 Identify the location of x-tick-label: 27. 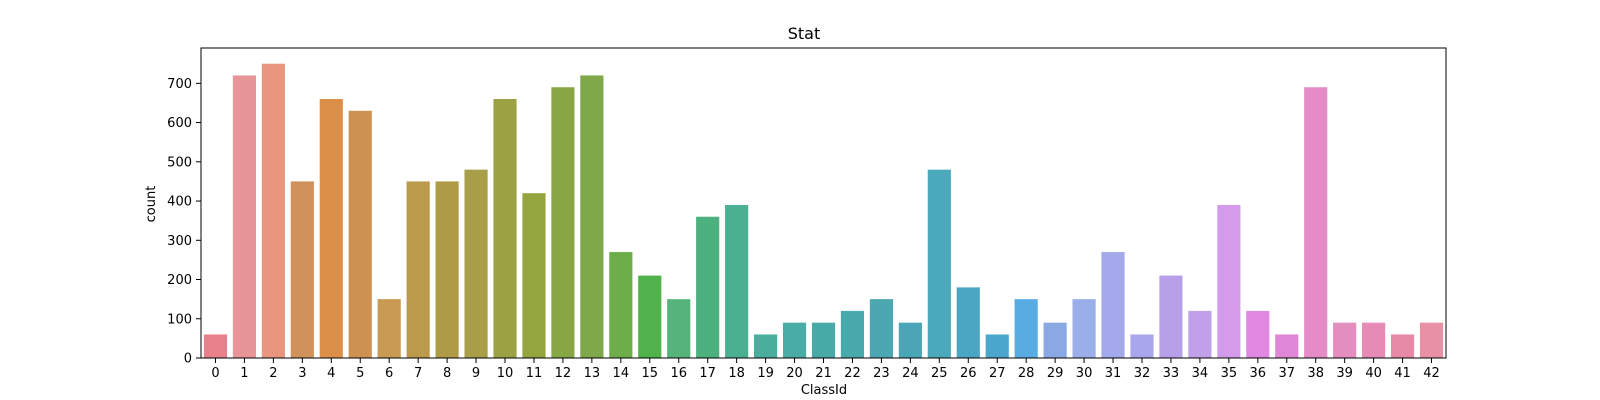
(997, 373).